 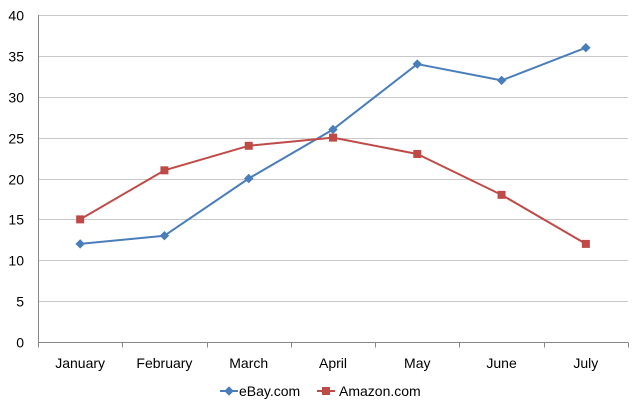 I want to click on x-tick-label: June, so click(x=501, y=363).